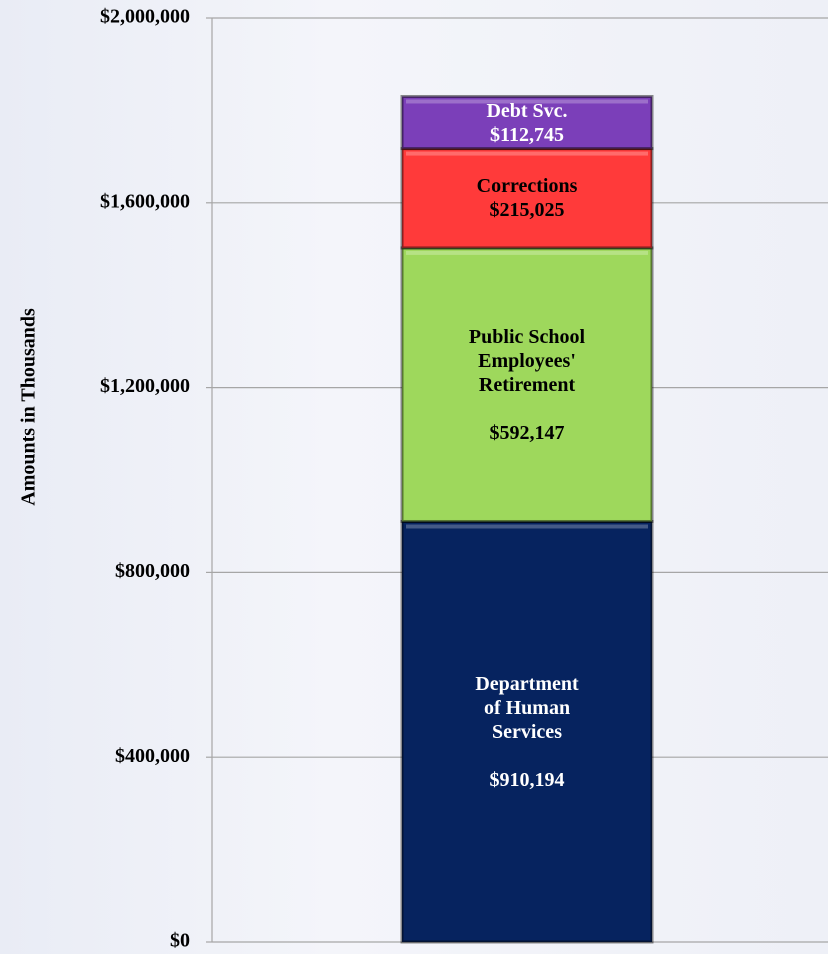 This screenshot has width=828, height=954. Describe the element at coordinates (527, 186) in the screenshot. I see `segment-name: Corrections` at that location.